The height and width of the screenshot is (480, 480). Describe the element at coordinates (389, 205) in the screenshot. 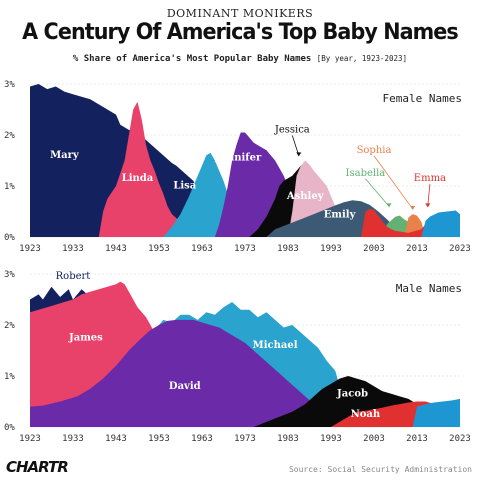

I see `female-arrowhead-isabella` at that location.